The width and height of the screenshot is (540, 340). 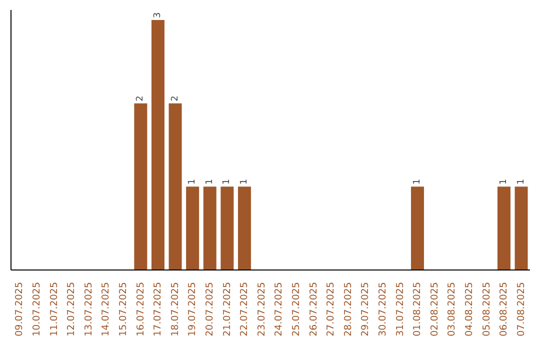 I want to click on data-label: 3, so click(x=157, y=15).